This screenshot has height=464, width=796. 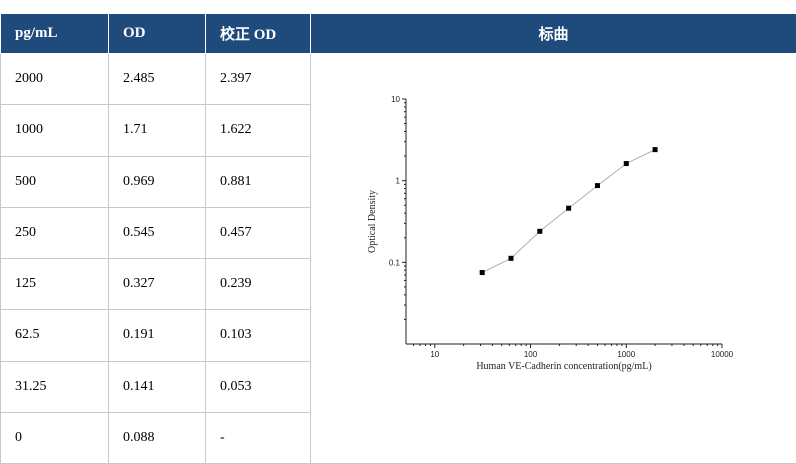 I want to click on table-cell: 2000, so click(x=55, y=79).